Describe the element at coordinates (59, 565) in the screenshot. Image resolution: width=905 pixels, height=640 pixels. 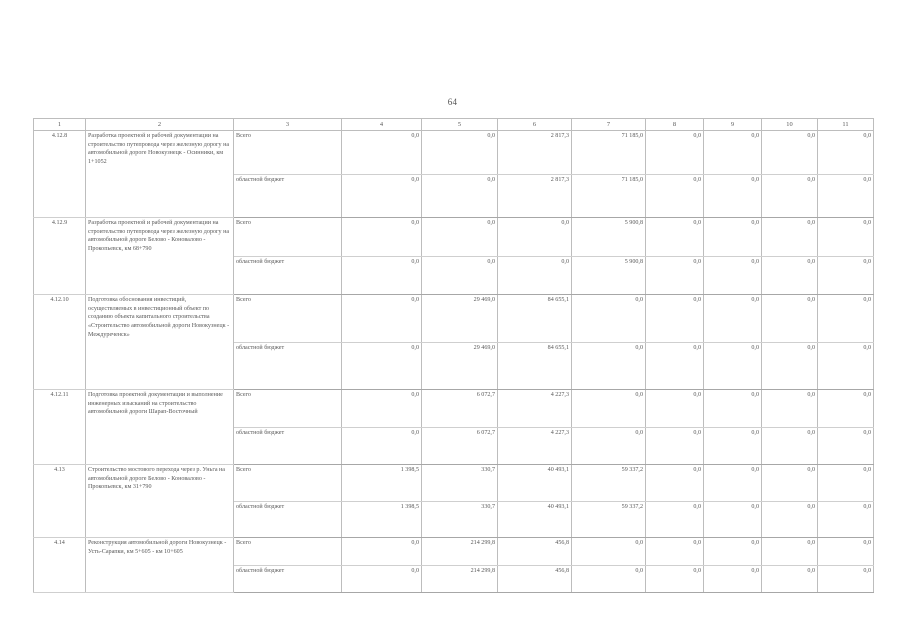
I see `row-number-cell: 4.14` at that location.